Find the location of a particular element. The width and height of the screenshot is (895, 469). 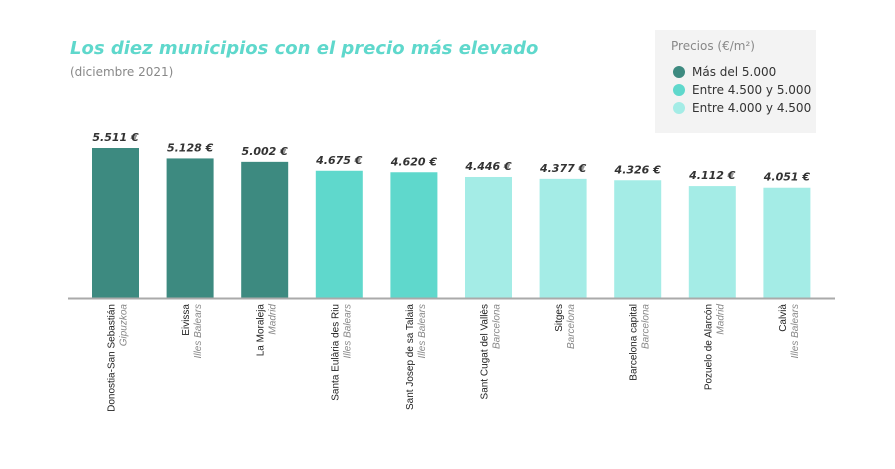

category-label: La Moraleja is located at coordinates (261, 330).